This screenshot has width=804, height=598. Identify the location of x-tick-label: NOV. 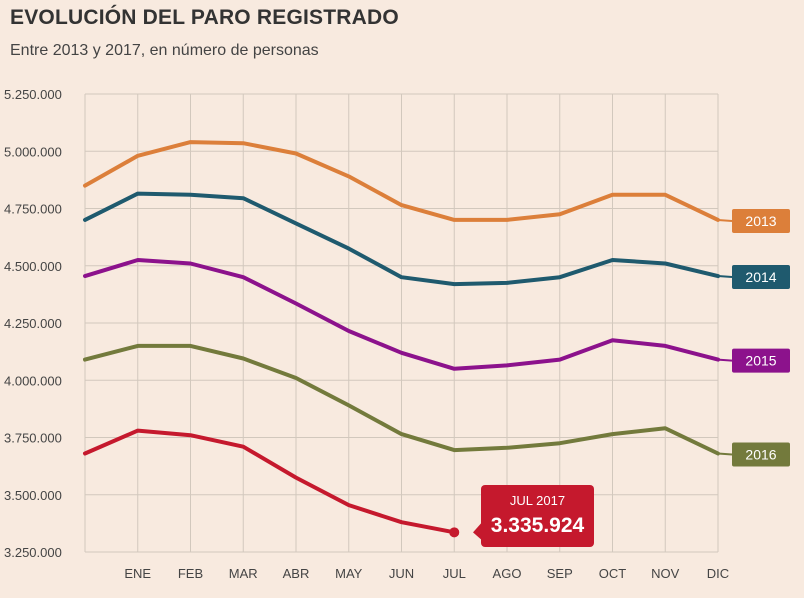
(665, 573).